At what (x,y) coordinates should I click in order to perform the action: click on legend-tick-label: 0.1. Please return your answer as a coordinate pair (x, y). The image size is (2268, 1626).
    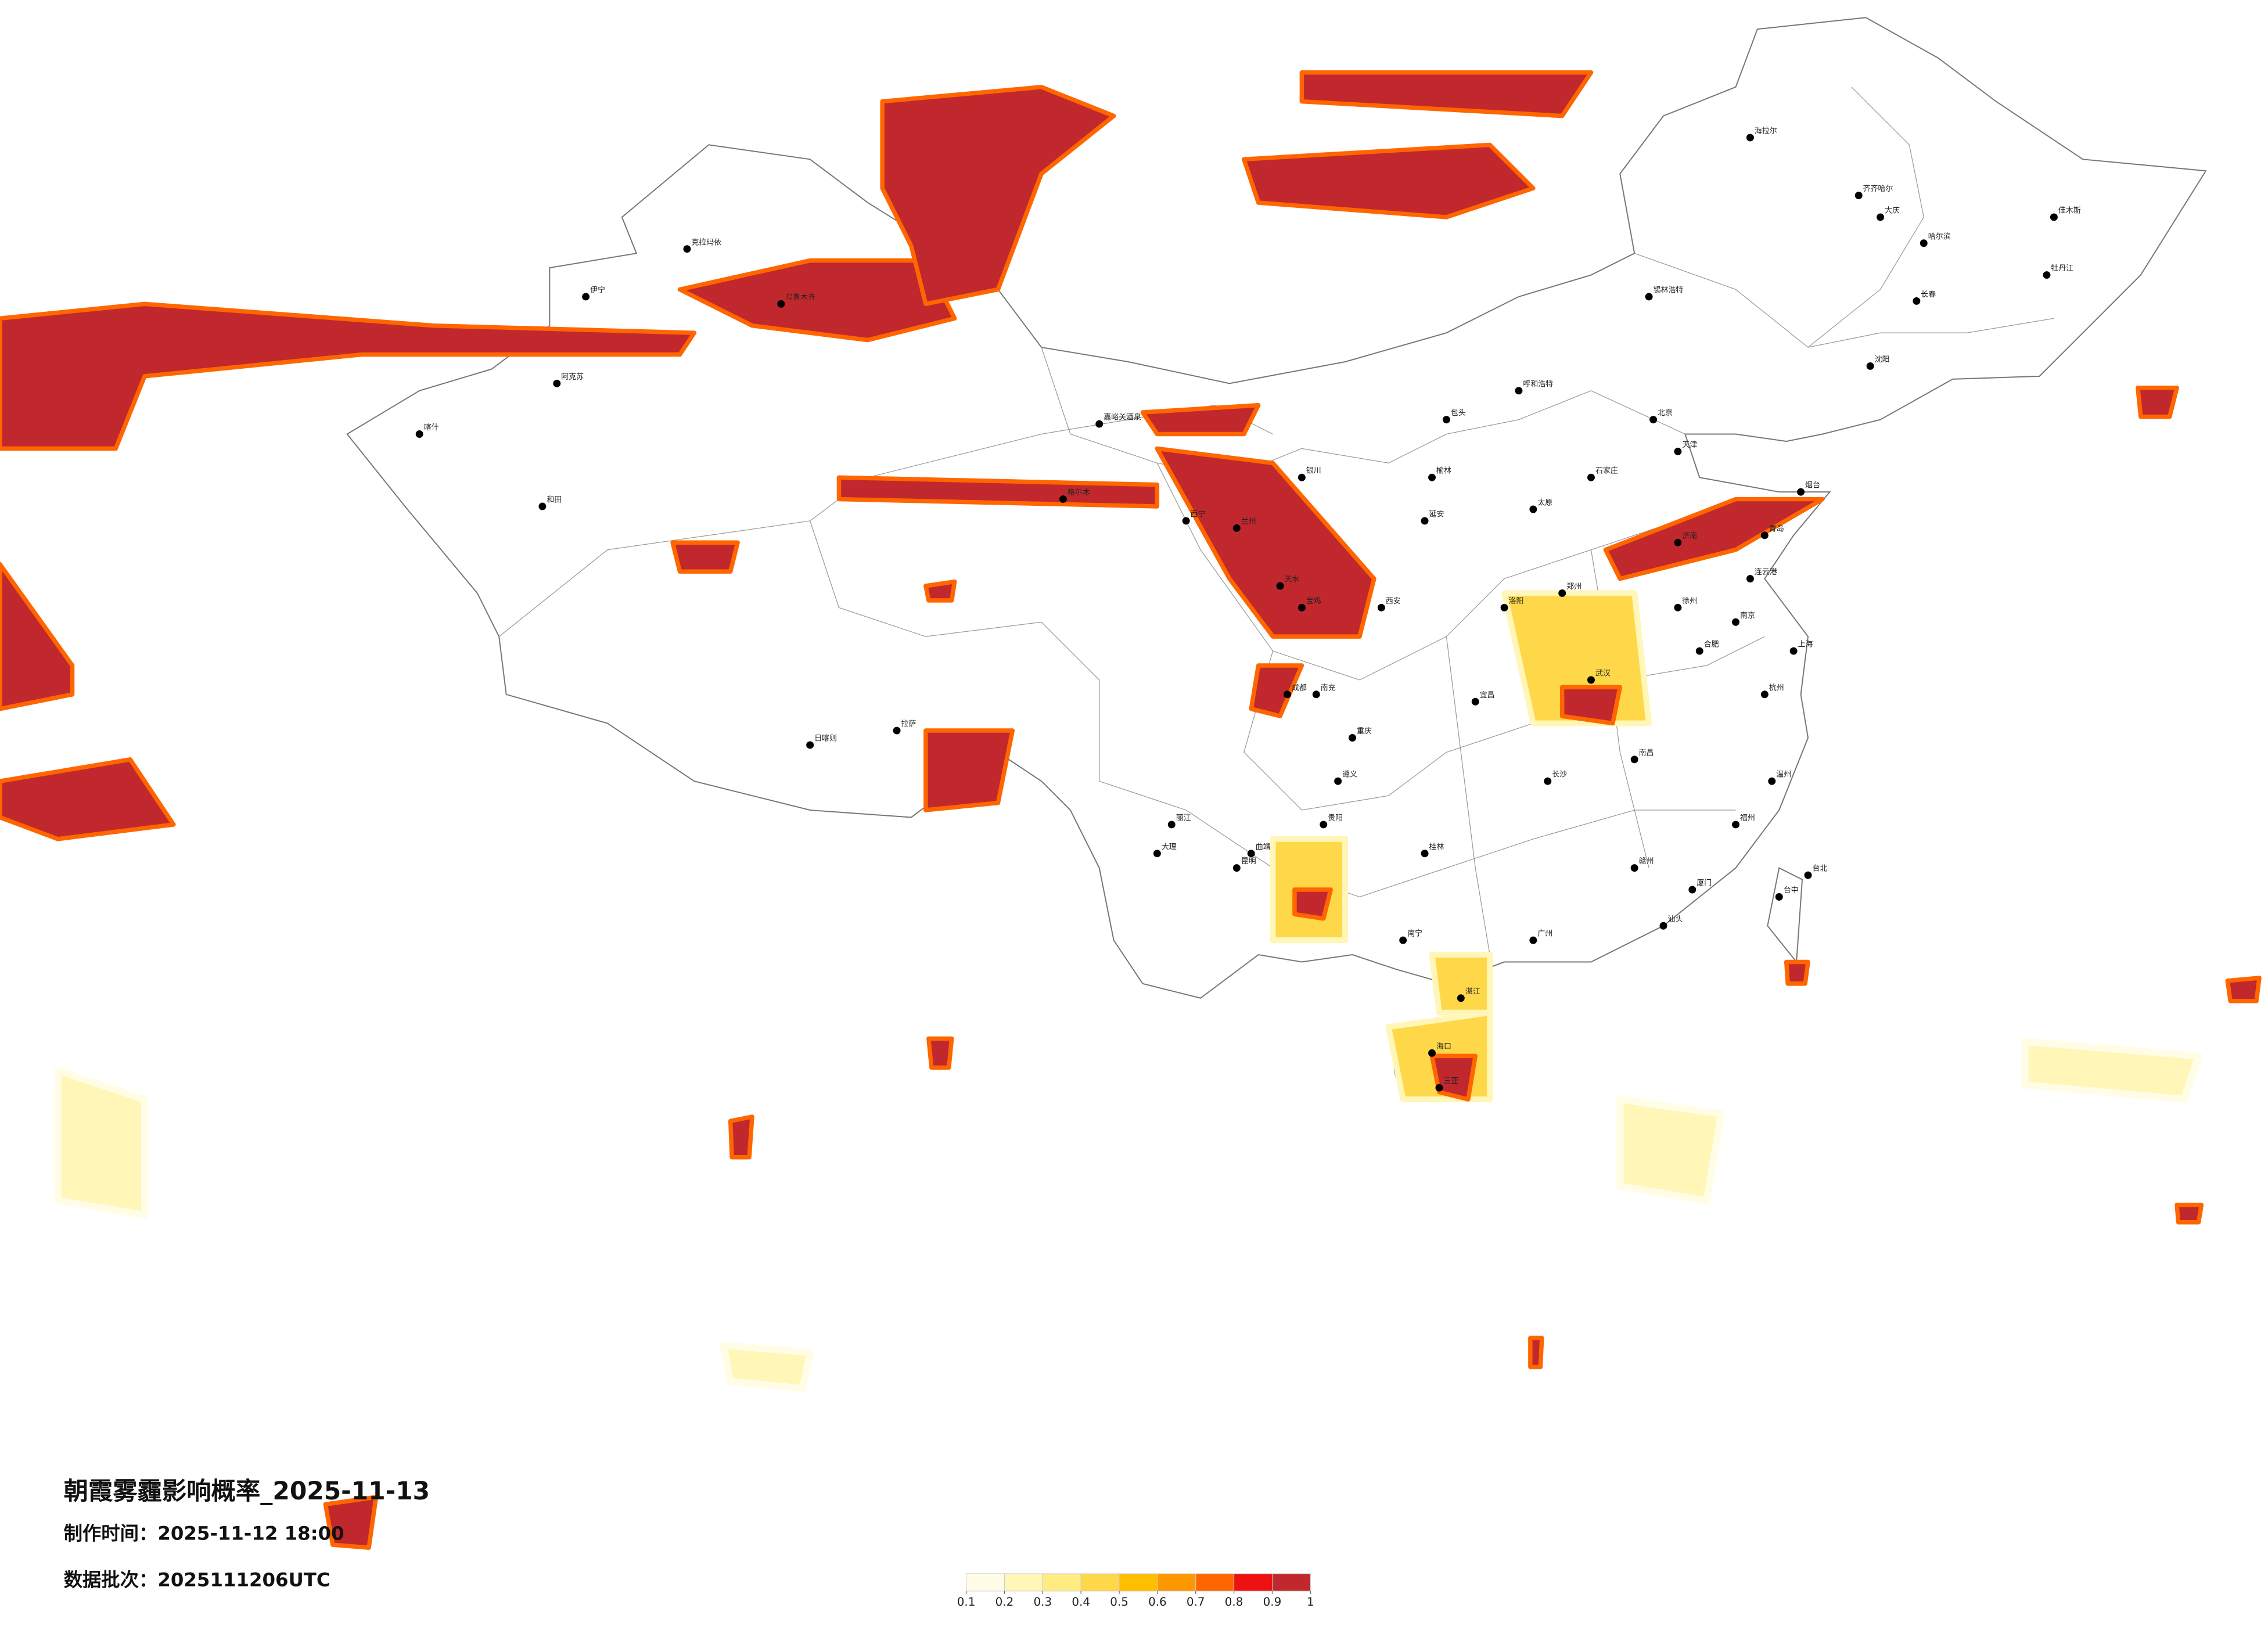
    Looking at the image, I should click on (966, 1602).